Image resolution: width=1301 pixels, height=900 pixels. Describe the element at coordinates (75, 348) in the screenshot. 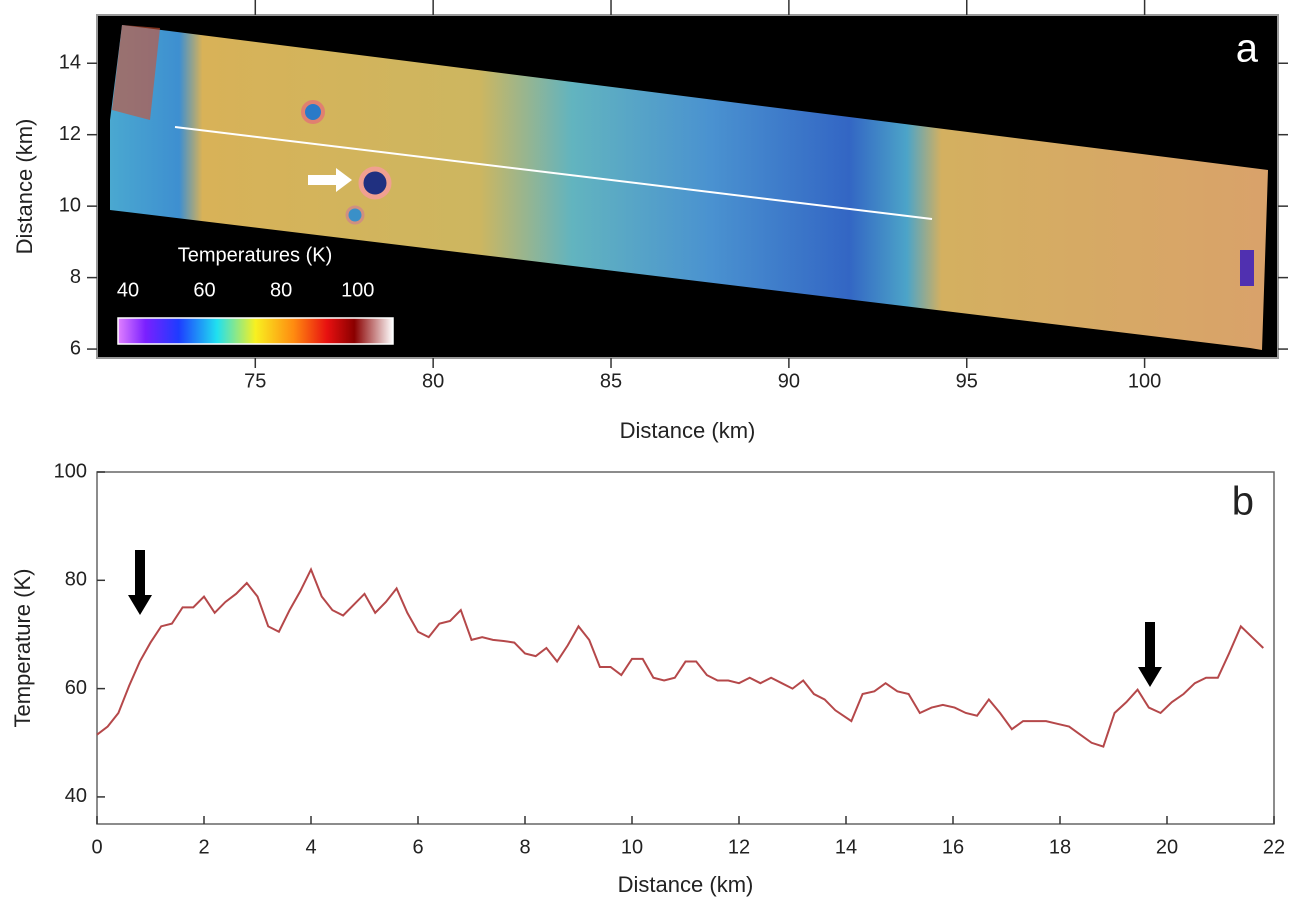

I see `y-tick-label: 6` at that location.